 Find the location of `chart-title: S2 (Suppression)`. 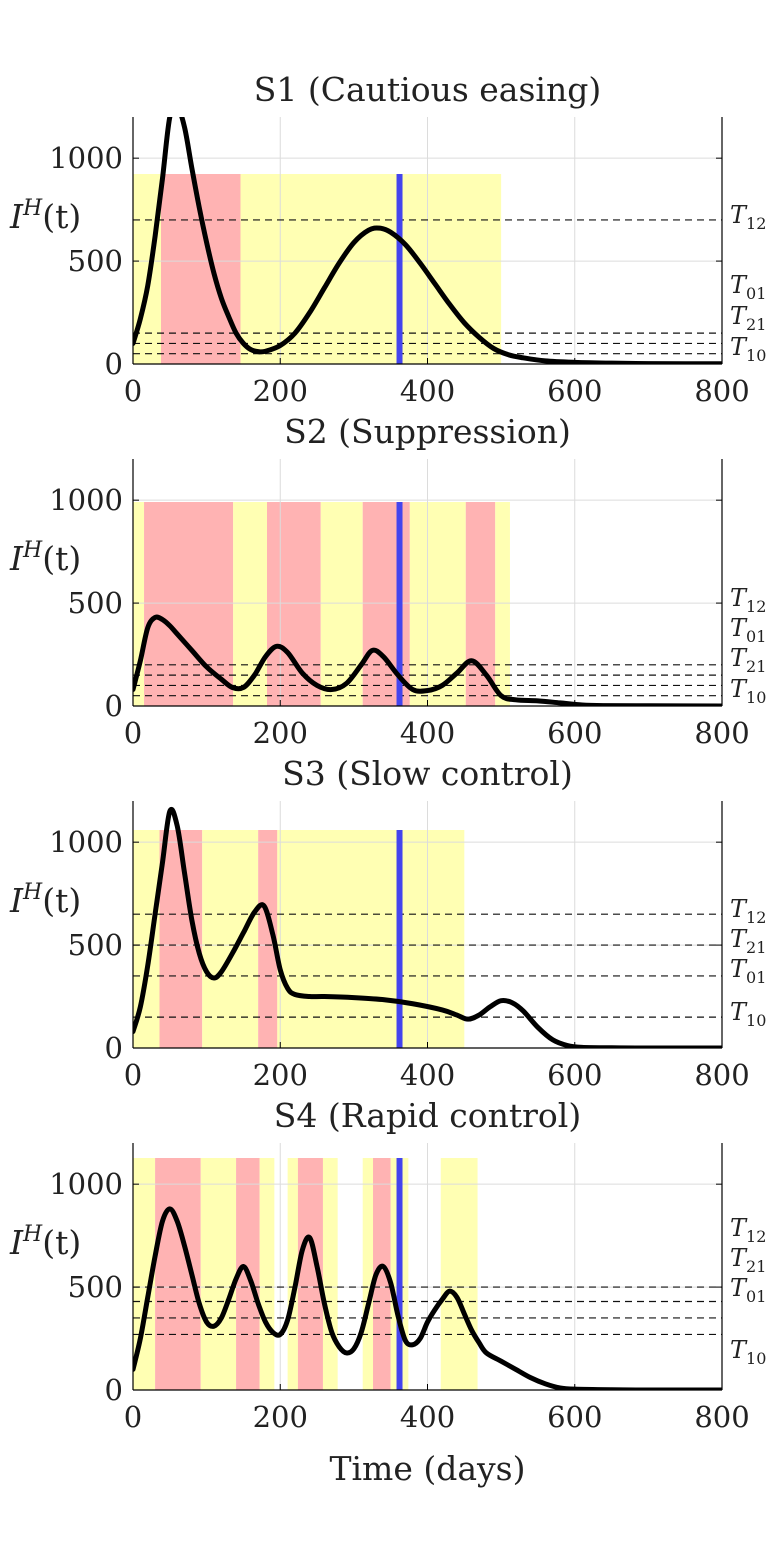

chart-title: S2 (Suppression) is located at coordinates (427, 431).